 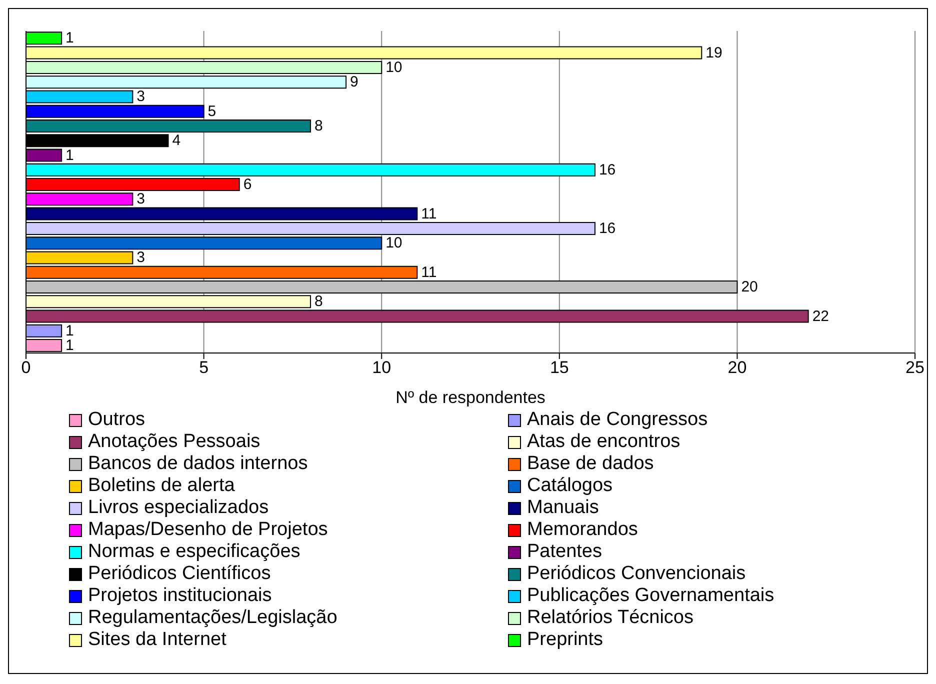 I want to click on legend-label: Anais de Congressos, so click(x=617, y=420).